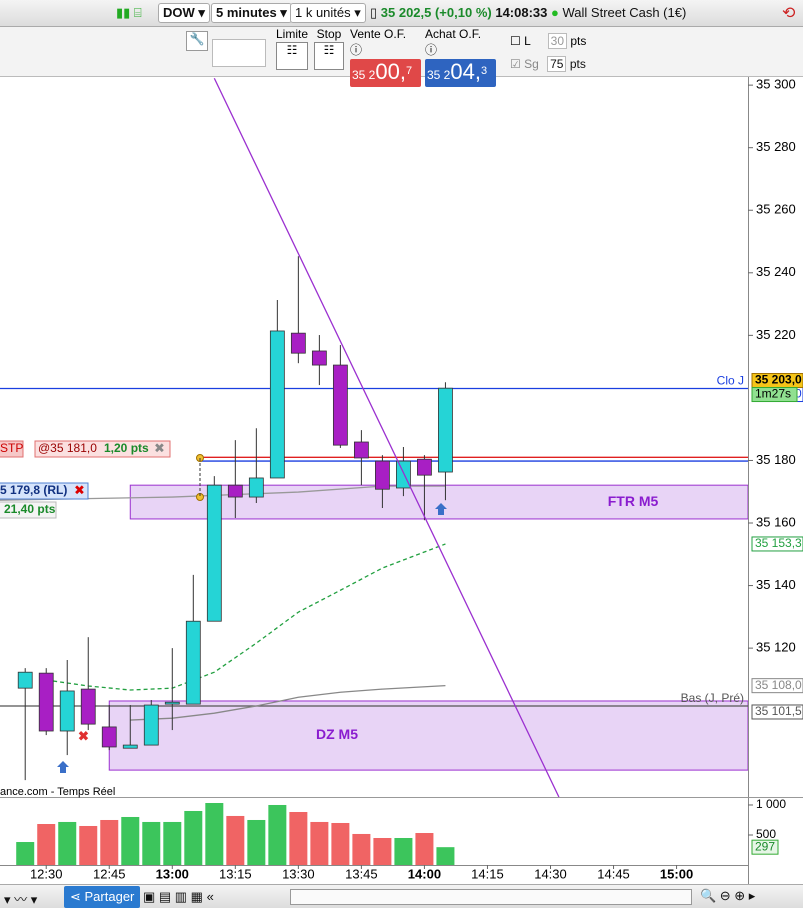 The height and width of the screenshot is (908, 803). What do you see at coordinates (527, 41) in the screenshot?
I see `l-label: L` at bounding box center [527, 41].